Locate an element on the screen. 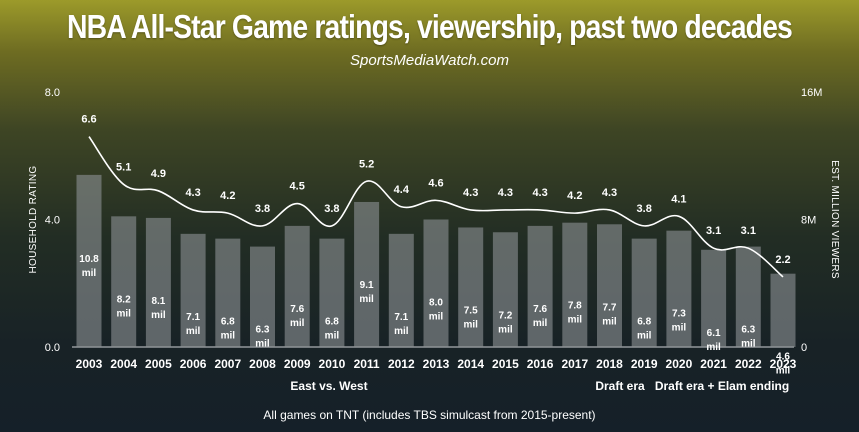  x-tick-2019: 2019 is located at coordinates (644, 364).